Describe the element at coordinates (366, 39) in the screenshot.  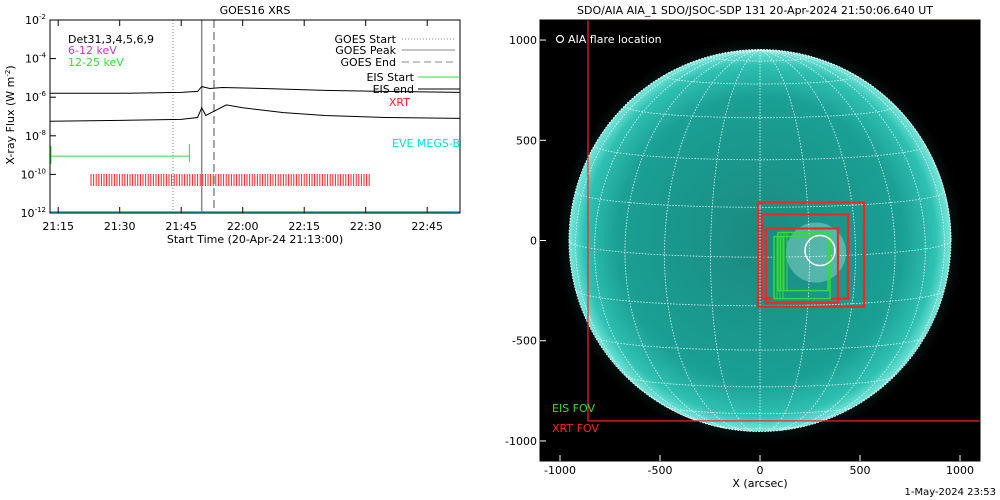
I see `legend-goes-start-label: GOES Start` at that location.